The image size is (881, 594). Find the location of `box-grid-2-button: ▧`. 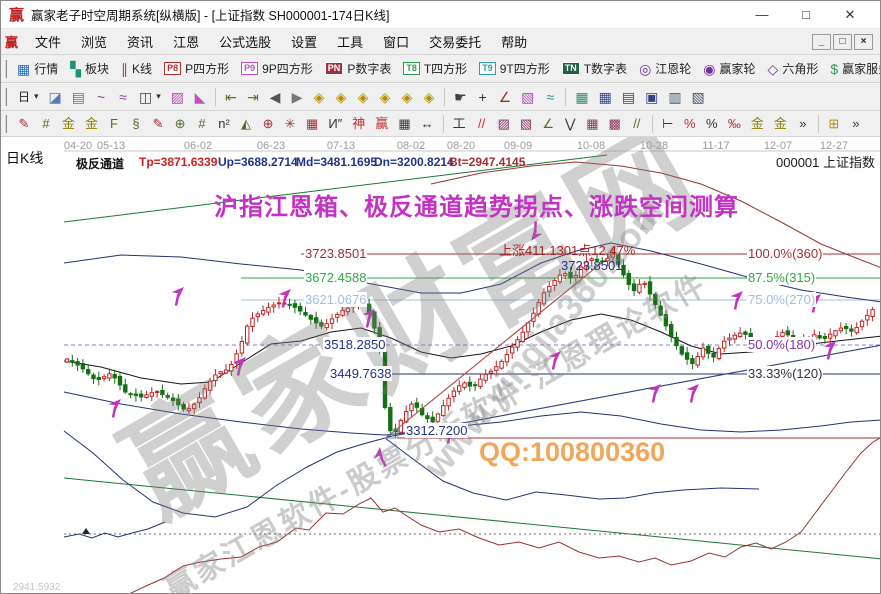

box-grid-2-button: ▧ is located at coordinates (526, 124).